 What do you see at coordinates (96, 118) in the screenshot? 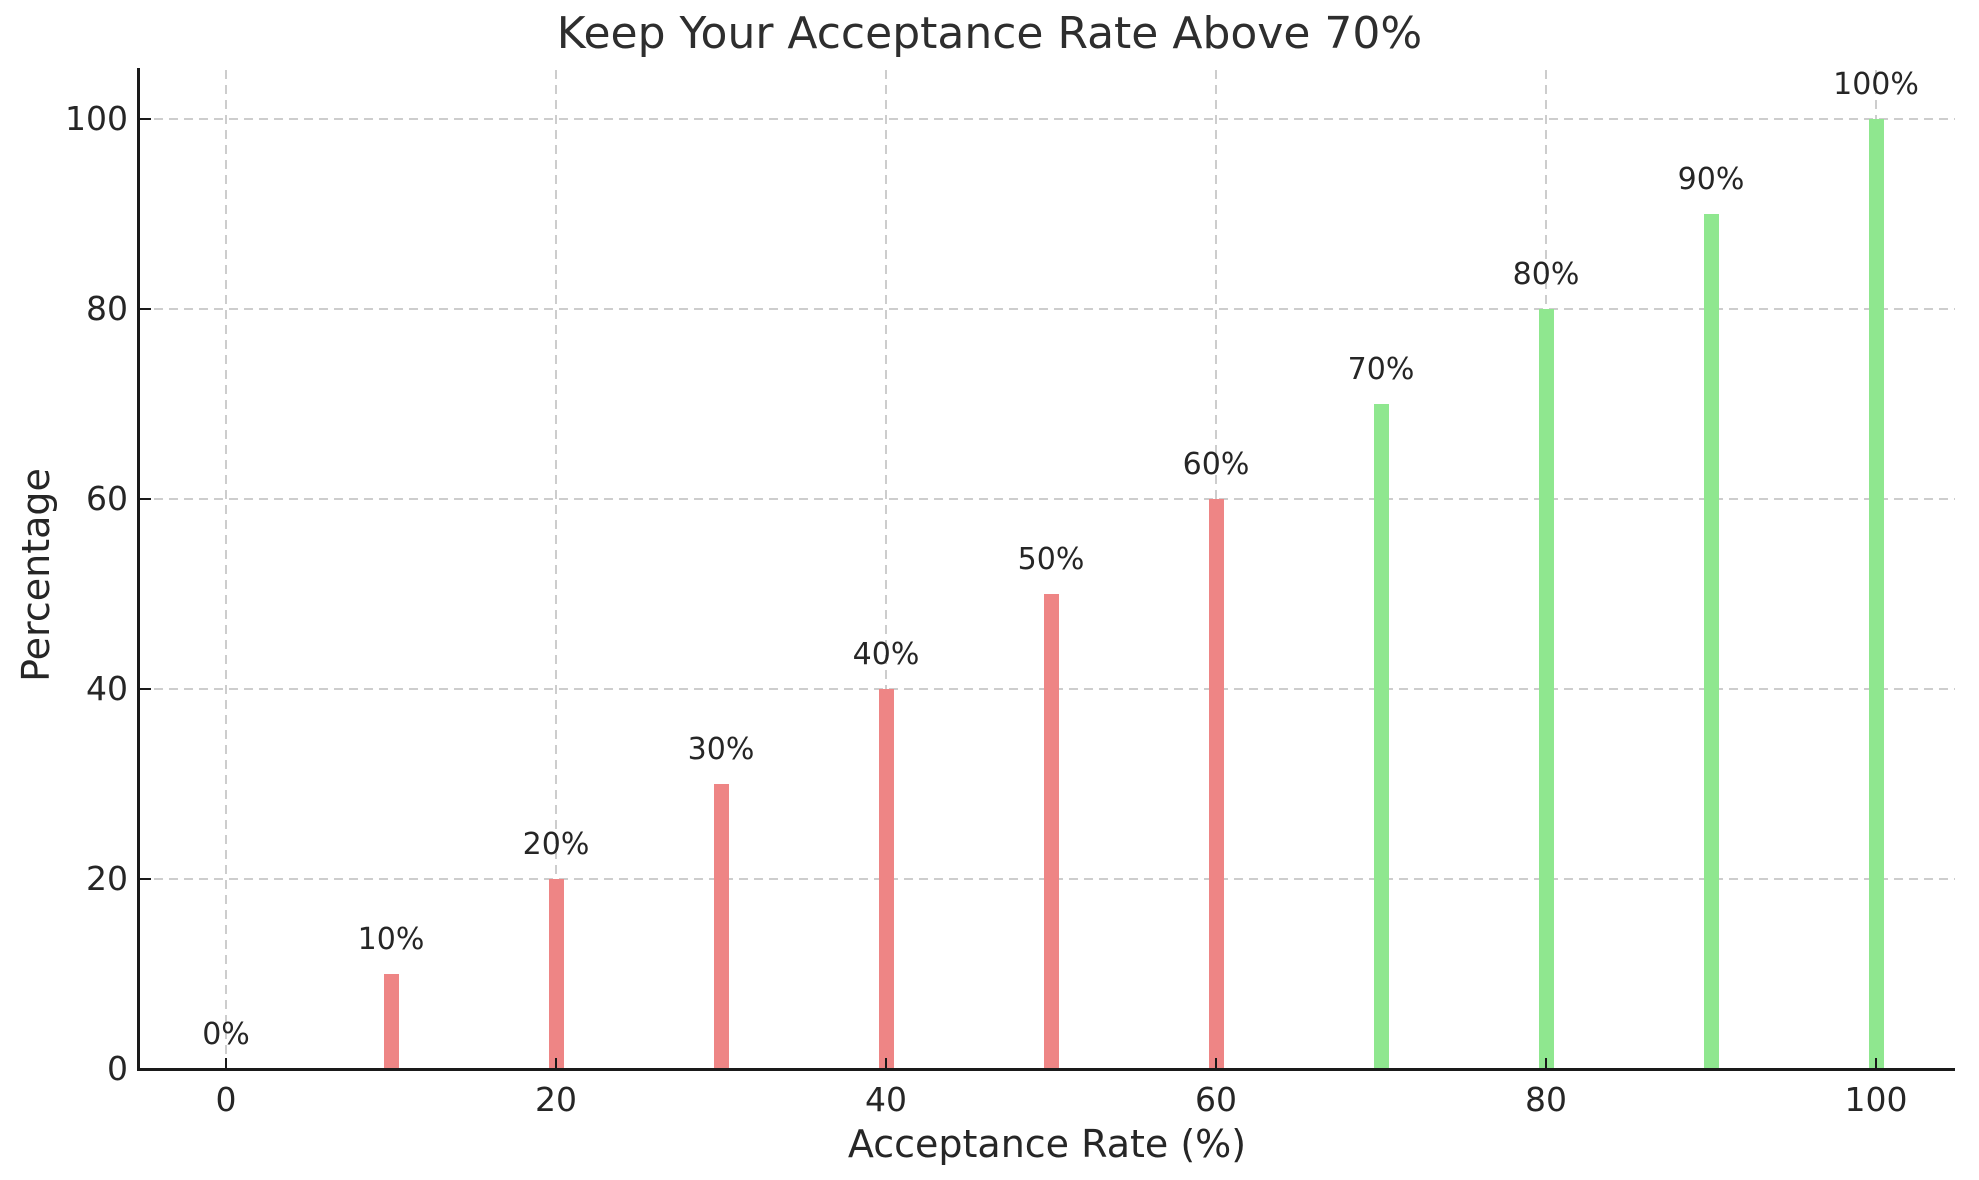
I see `y-tick-label: 100` at bounding box center [96, 118].